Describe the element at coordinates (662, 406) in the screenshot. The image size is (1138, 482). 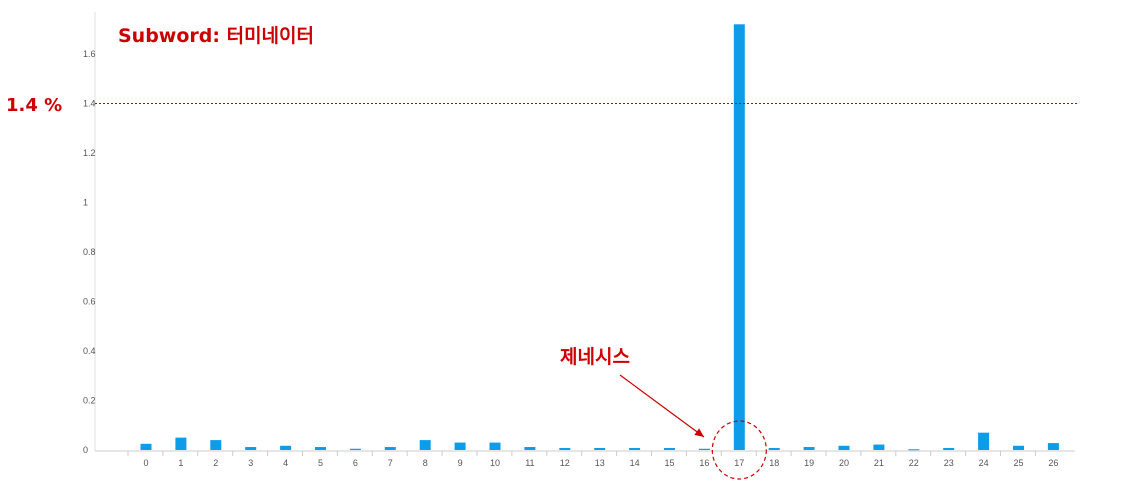
I see `annotation-arrow` at that location.